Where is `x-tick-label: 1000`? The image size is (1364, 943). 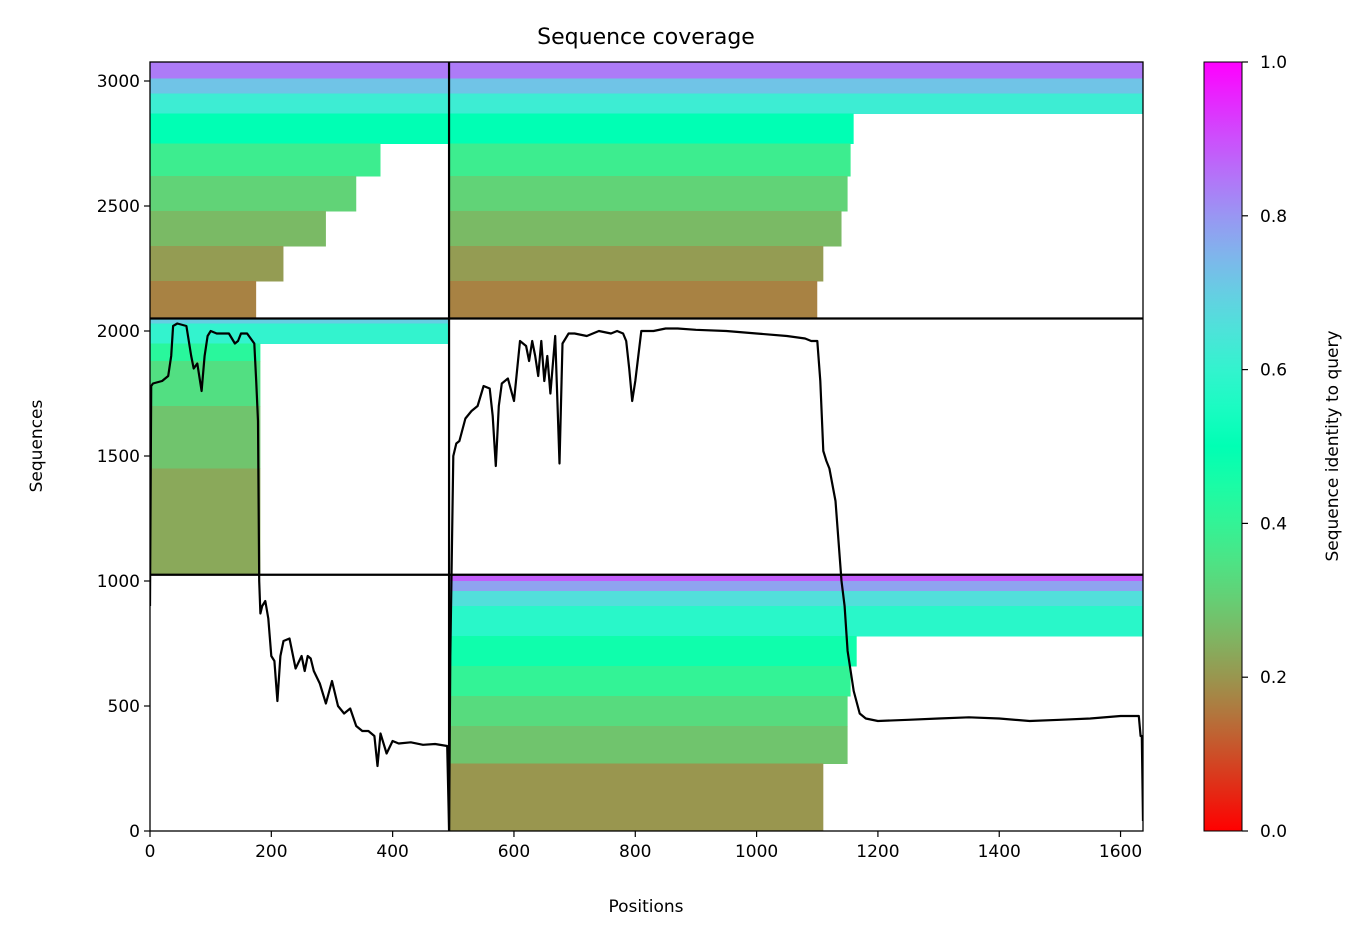
x-tick-label: 1000 is located at coordinates (756, 852).